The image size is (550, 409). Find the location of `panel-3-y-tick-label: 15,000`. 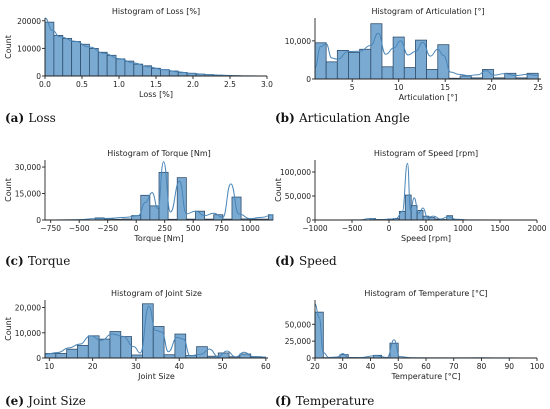

panel-3-y-tick-label: 15,000 is located at coordinates (28, 194).